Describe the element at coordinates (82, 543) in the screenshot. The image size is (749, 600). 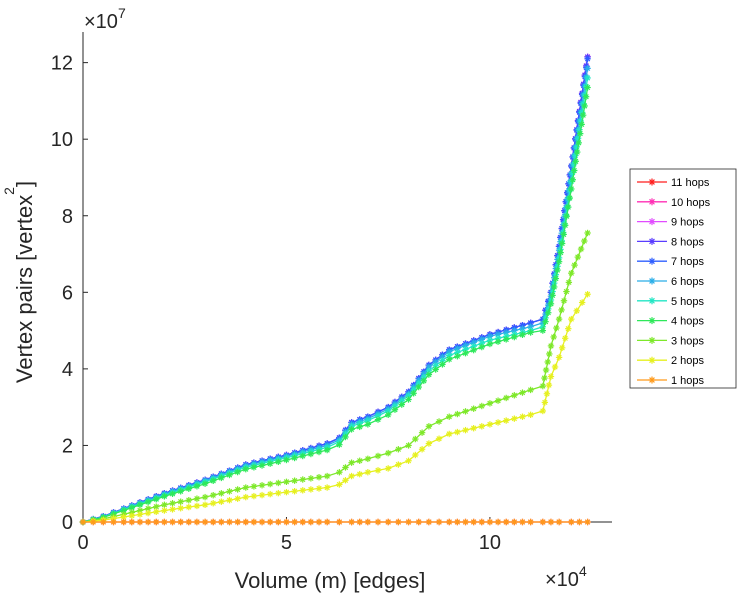
I see `x-tick-label: 0` at that location.